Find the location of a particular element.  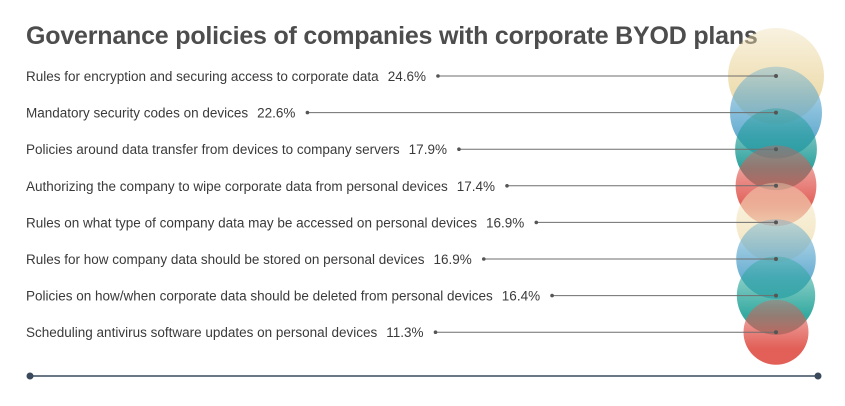

value-label-7: 16.4% is located at coordinates (521, 296).